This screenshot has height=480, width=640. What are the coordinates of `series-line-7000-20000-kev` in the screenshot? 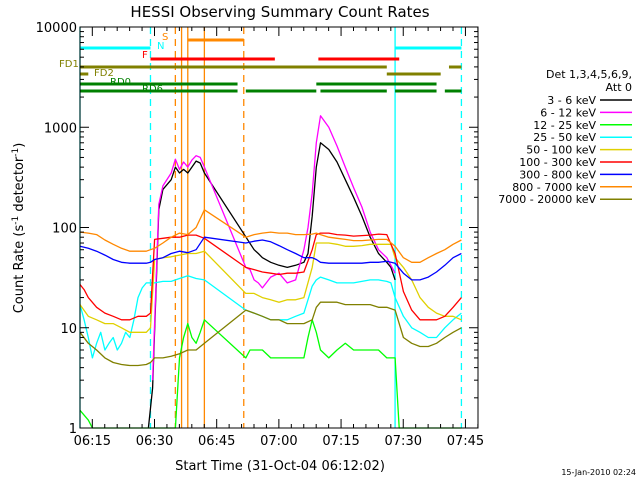 It's located at (270, 334).